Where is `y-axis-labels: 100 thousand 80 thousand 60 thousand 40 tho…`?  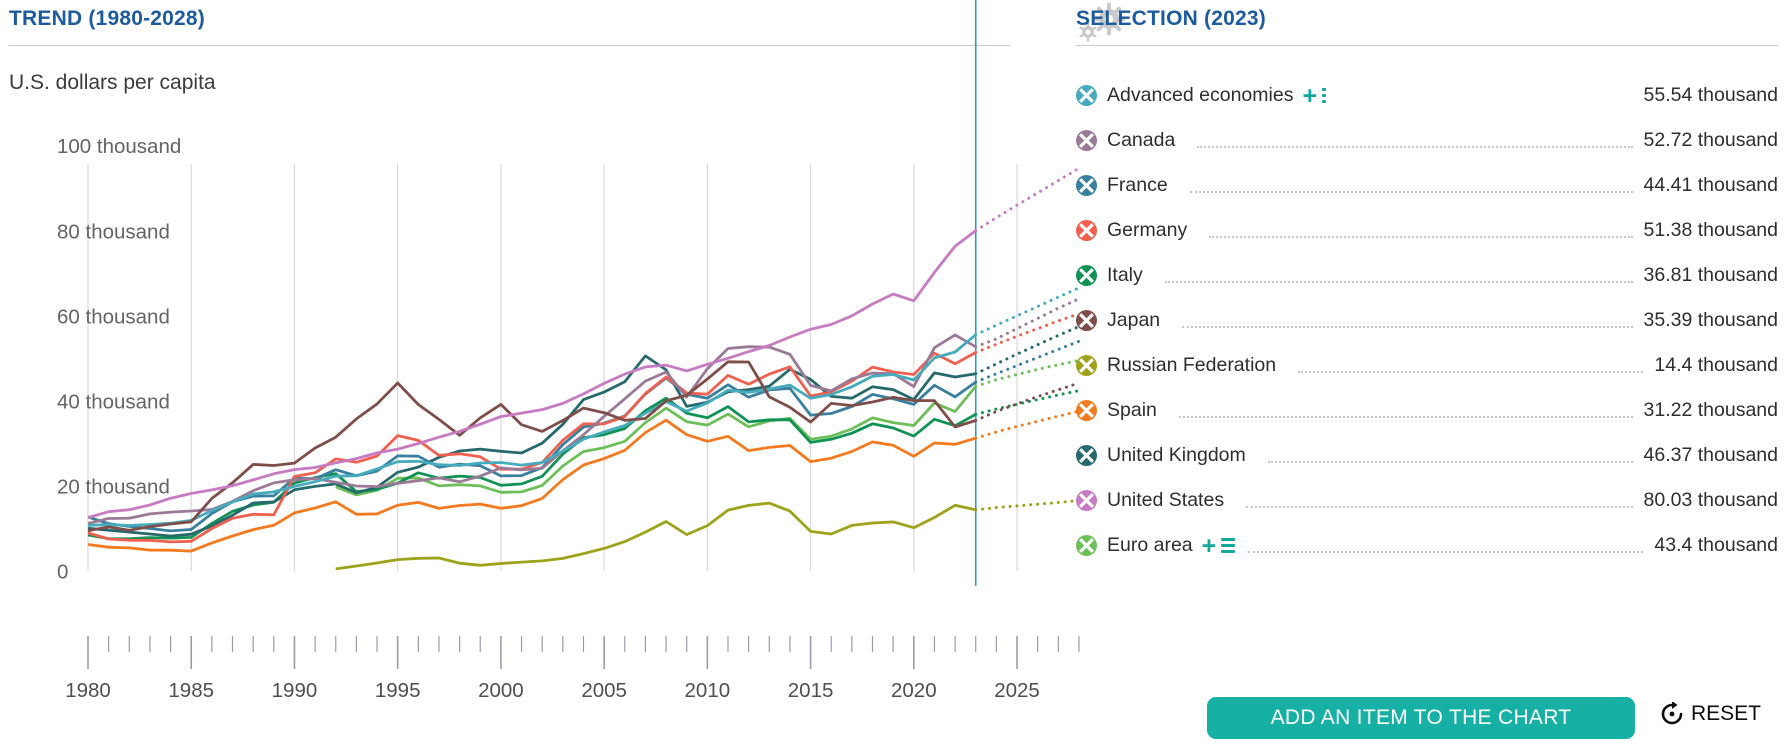
y-axis-labels: 100 thousand 80 thousand 60 thousand 40 tho… is located at coordinates (119, 359).